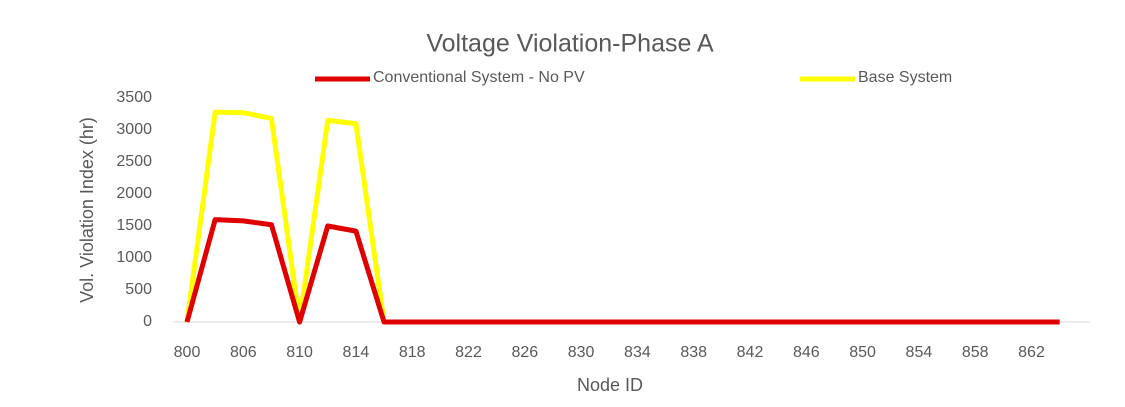 The width and height of the screenshot is (1125, 407). I want to click on x-tick-label: 842, so click(750, 352).